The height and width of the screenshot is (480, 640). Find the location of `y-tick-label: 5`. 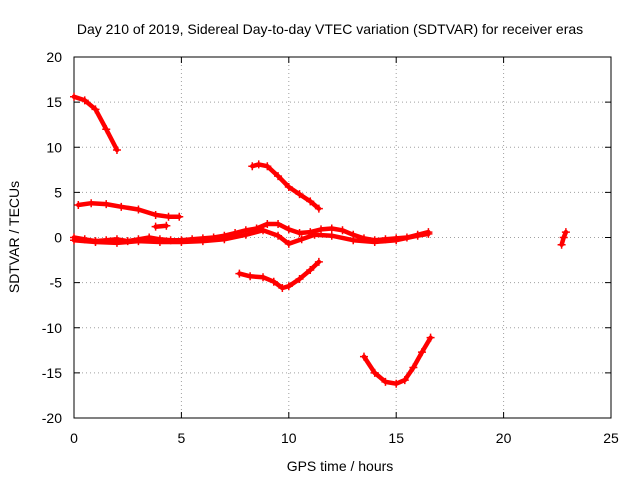

y-tick-label: 5 is located at coordinates (58, 192).